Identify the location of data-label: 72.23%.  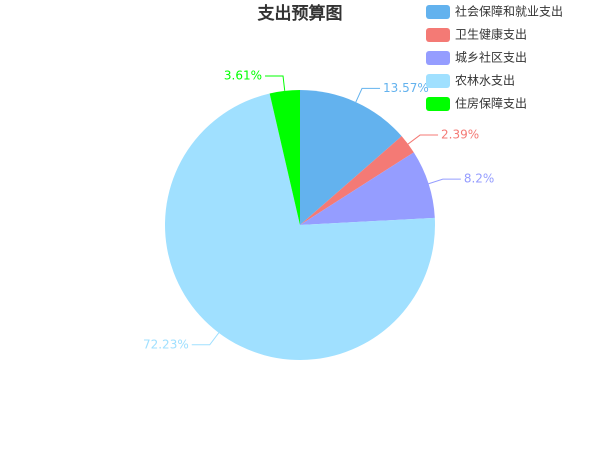
(166, 344).